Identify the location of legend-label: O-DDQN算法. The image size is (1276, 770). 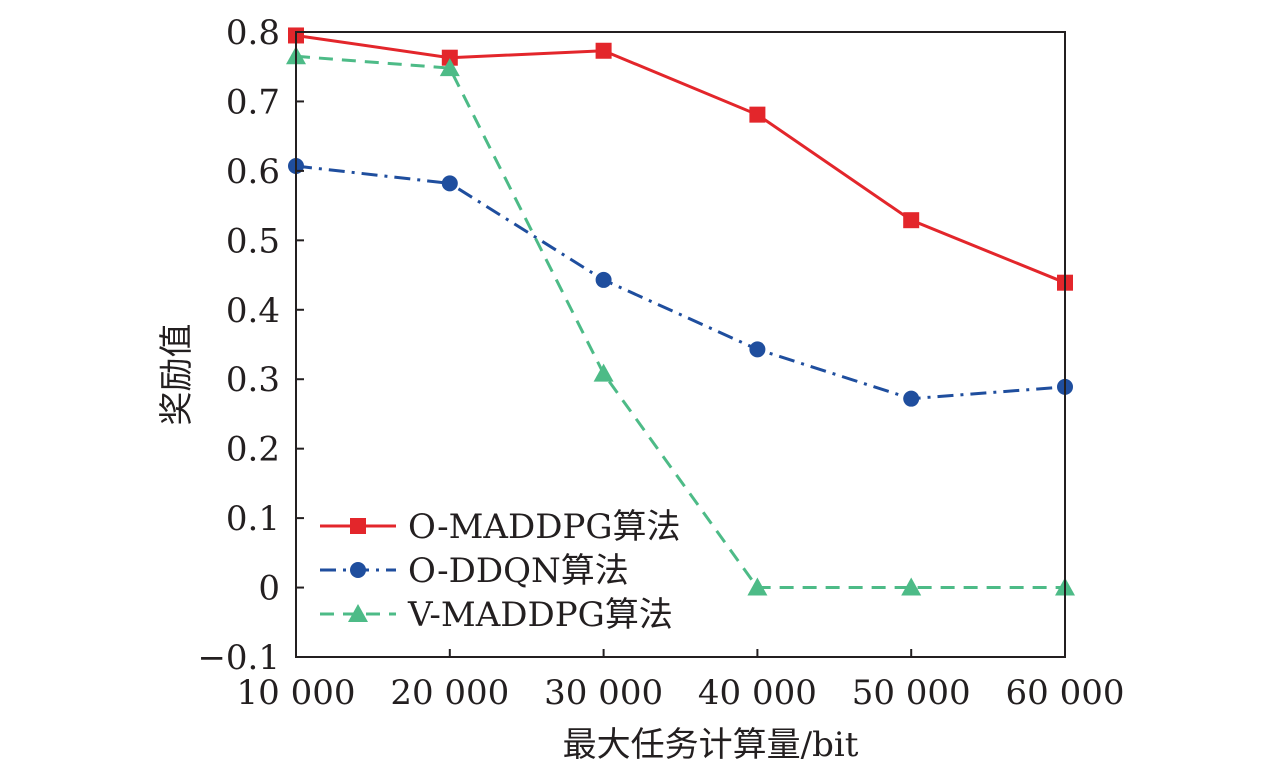
(518, 571).